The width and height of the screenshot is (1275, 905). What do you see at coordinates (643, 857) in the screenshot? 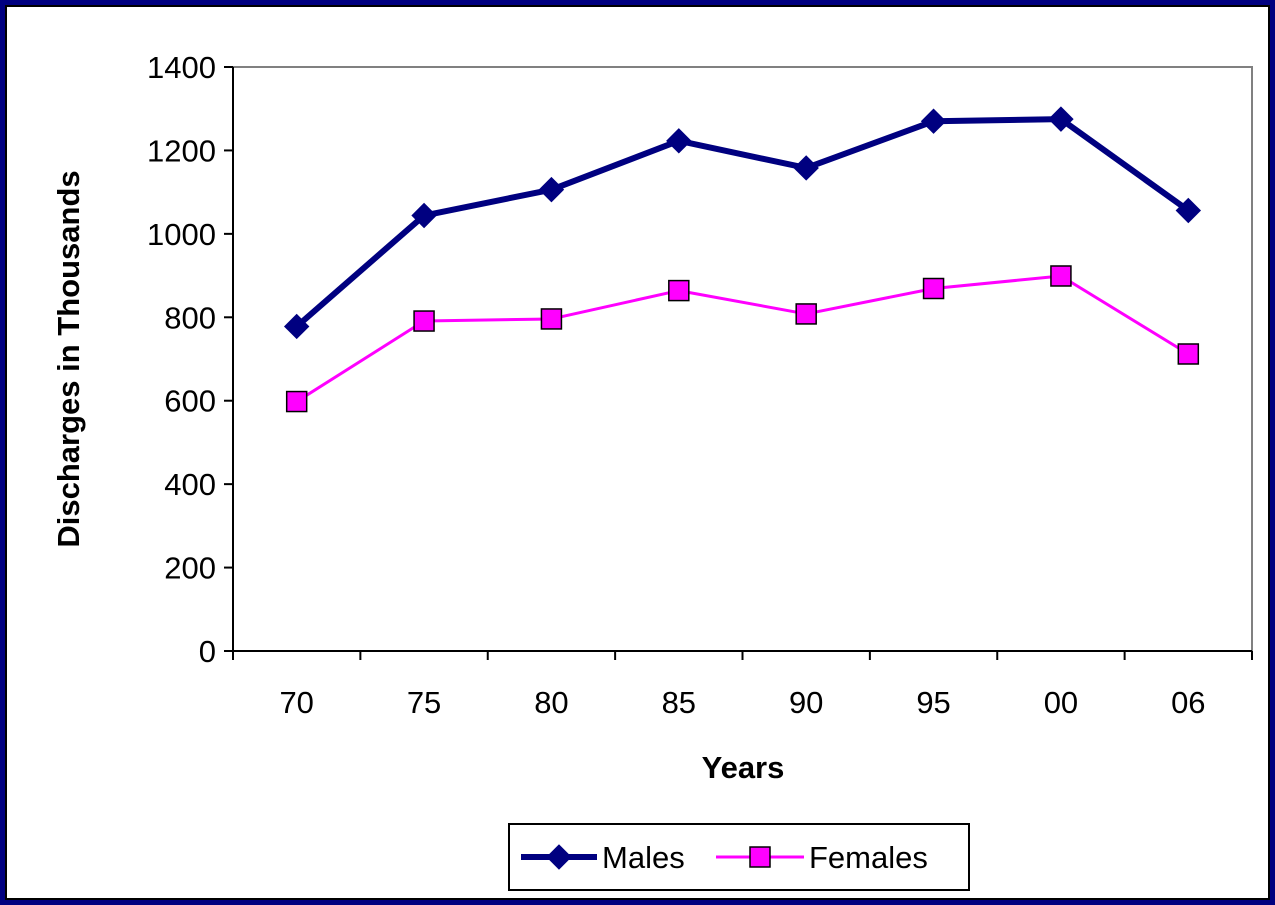
I see `legend-label: Males` at bounding box center [643, 857].